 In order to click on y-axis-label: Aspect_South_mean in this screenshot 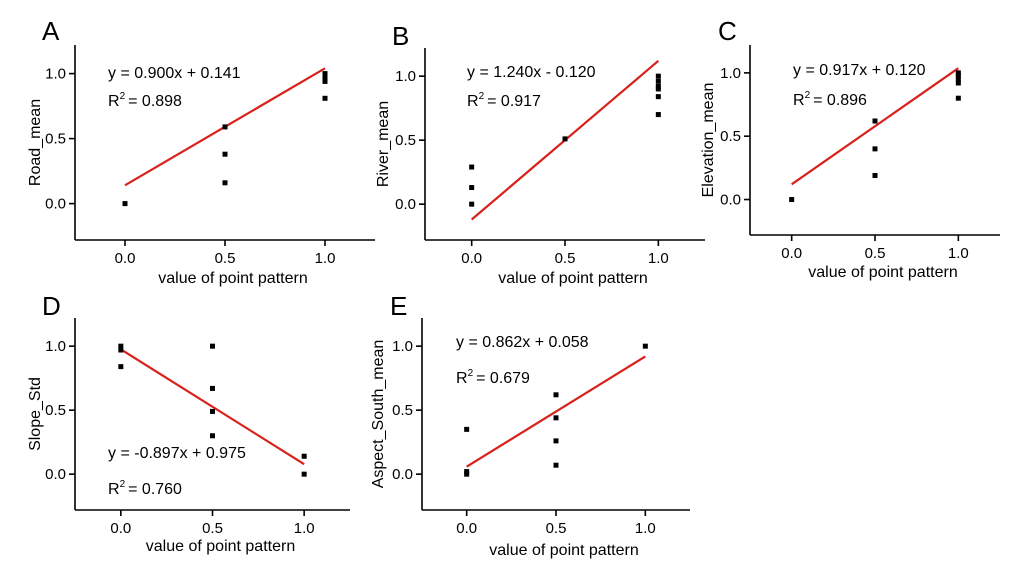, I will do `click(378, 414)`.